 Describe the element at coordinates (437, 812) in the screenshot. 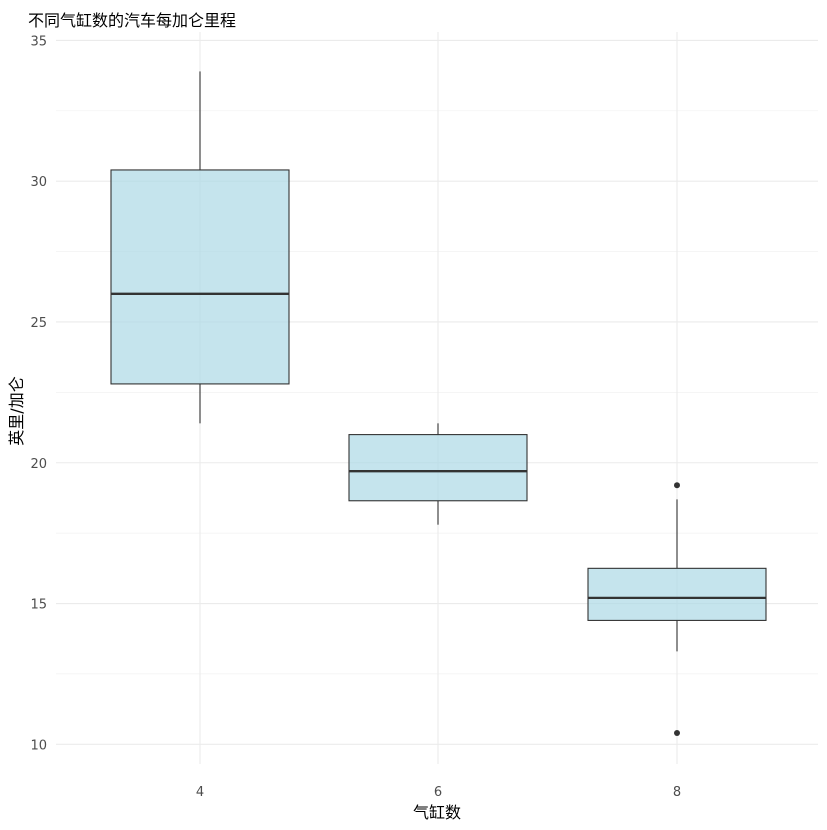

I see `x-axis-title: 气缸数` at that location.